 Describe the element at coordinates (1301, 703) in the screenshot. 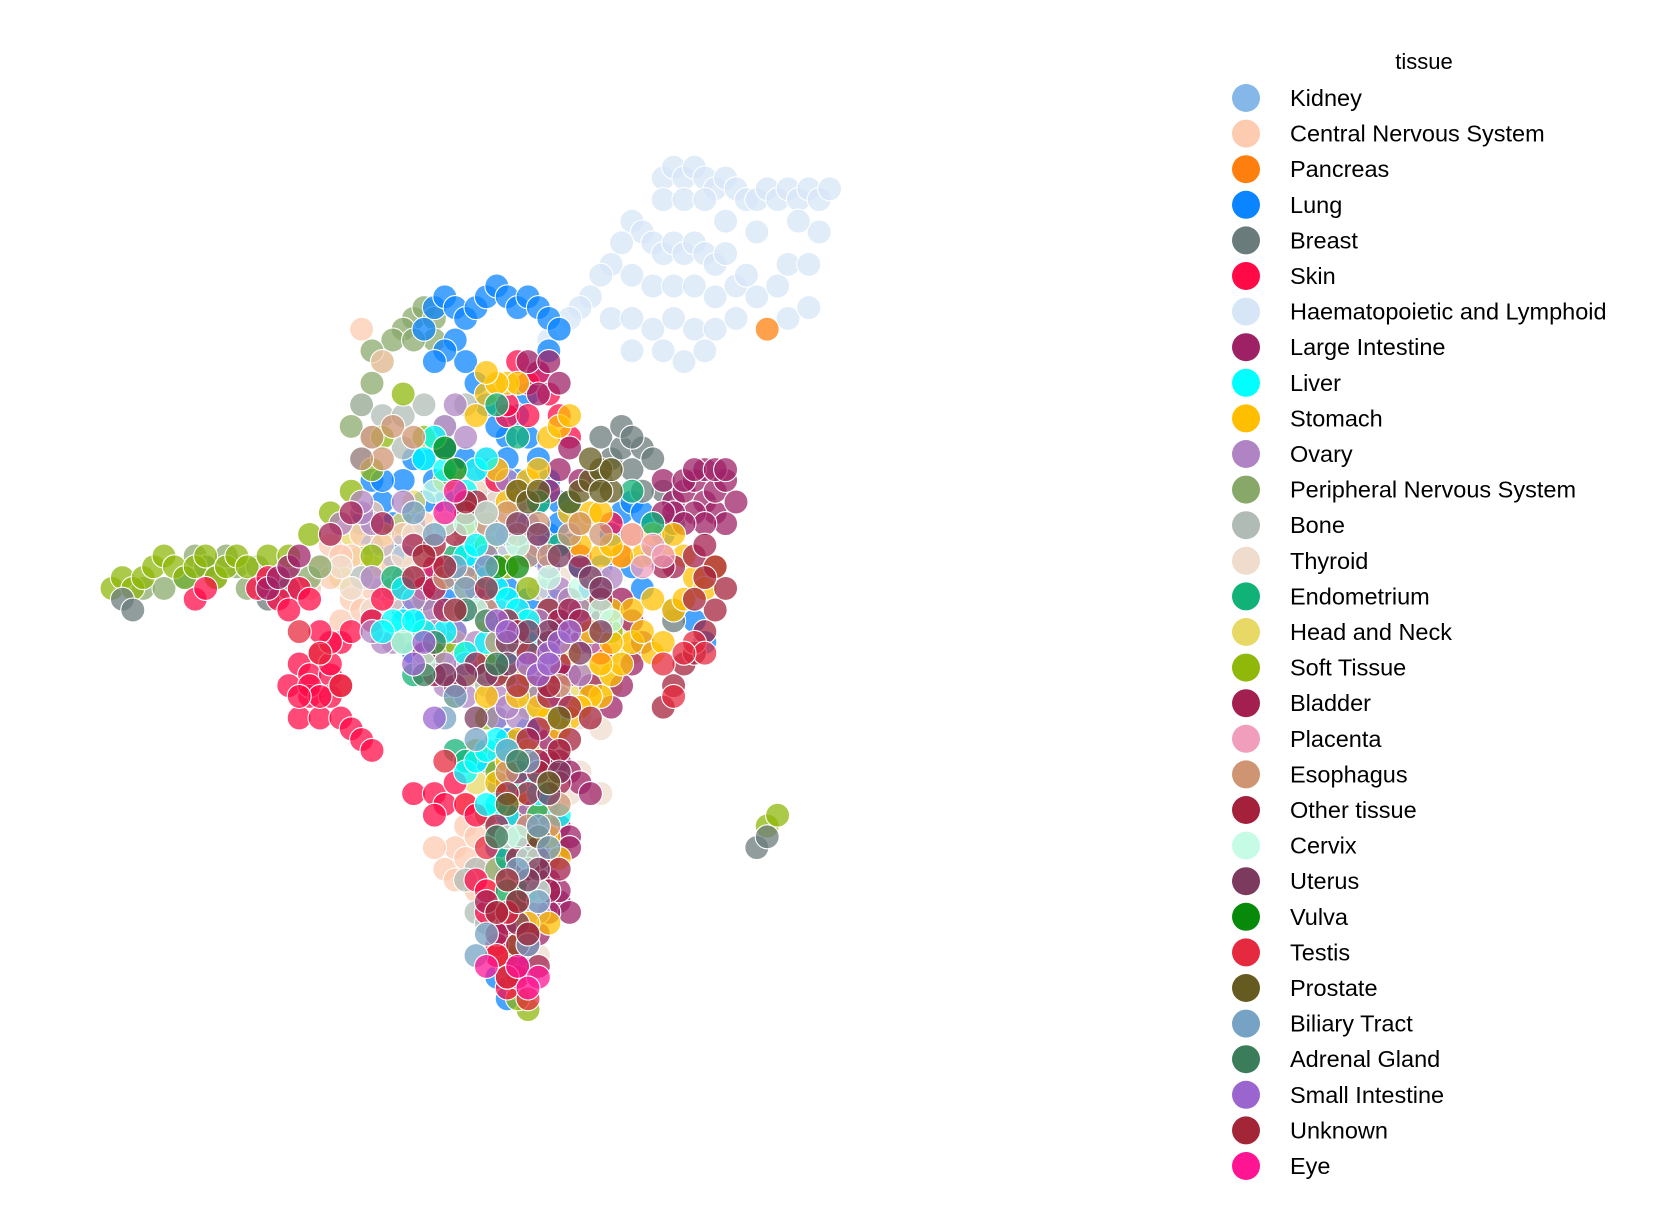

I see `legend-item-bladder: Bladder` at that location.